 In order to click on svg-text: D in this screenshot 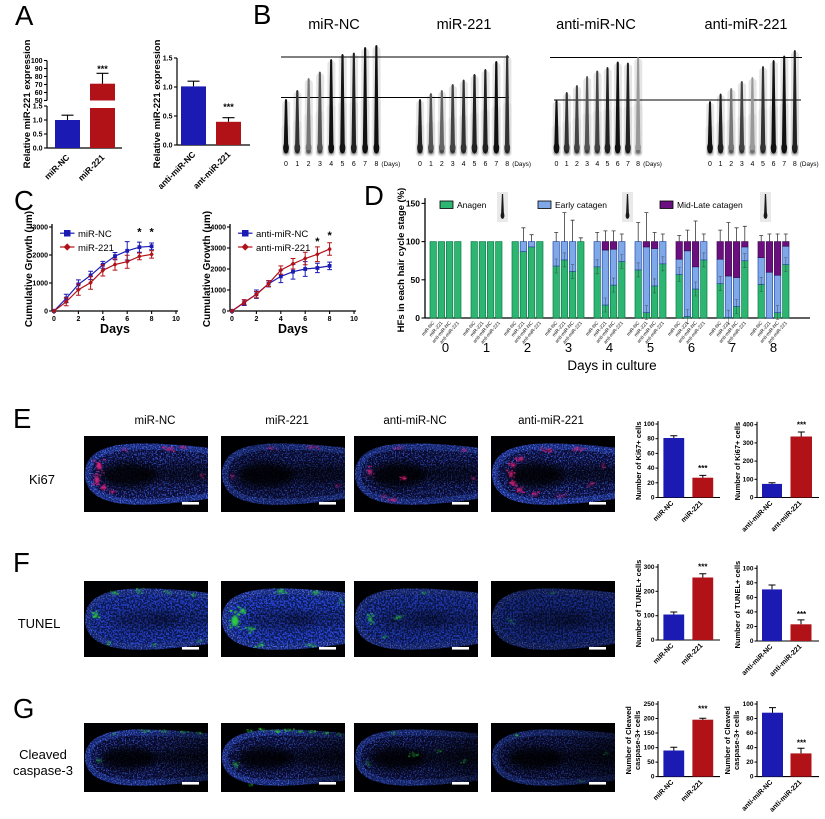, I will do `click(374, 195)`.